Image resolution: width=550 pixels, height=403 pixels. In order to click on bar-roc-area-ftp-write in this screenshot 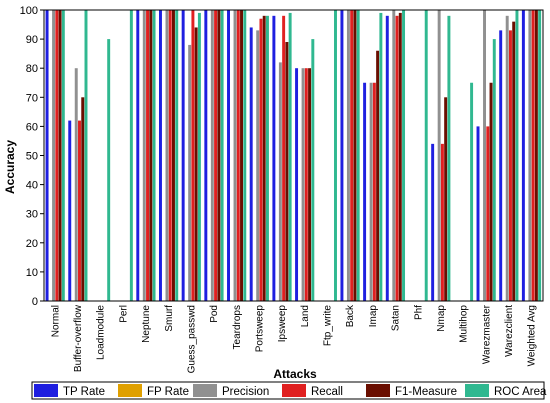, I will do `click(335, 155)`.